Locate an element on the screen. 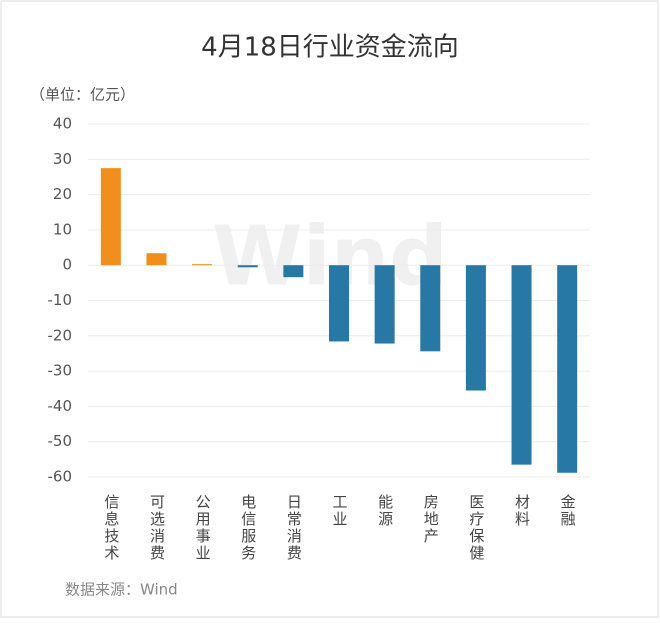 This screenshot has height=623, width=660. x-tick-label: 工业 is located at coordinates (340, 511).